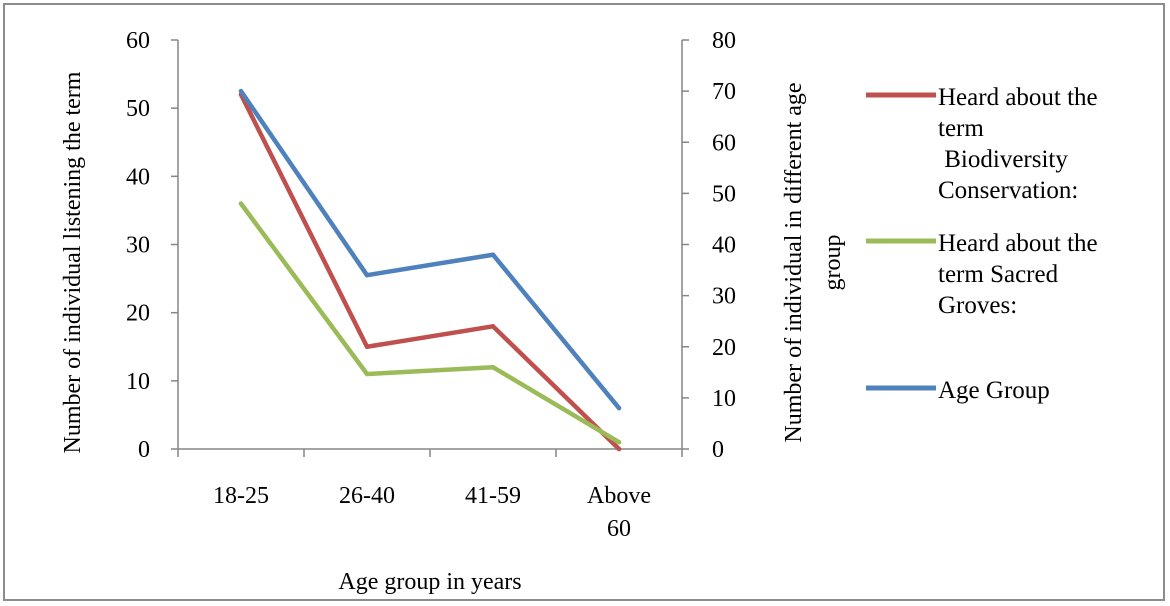 The image size is (1170, 606). Describe the element at coordinates (138, 177) in the screenshot. I see `left-tick-label: 40` at that location.